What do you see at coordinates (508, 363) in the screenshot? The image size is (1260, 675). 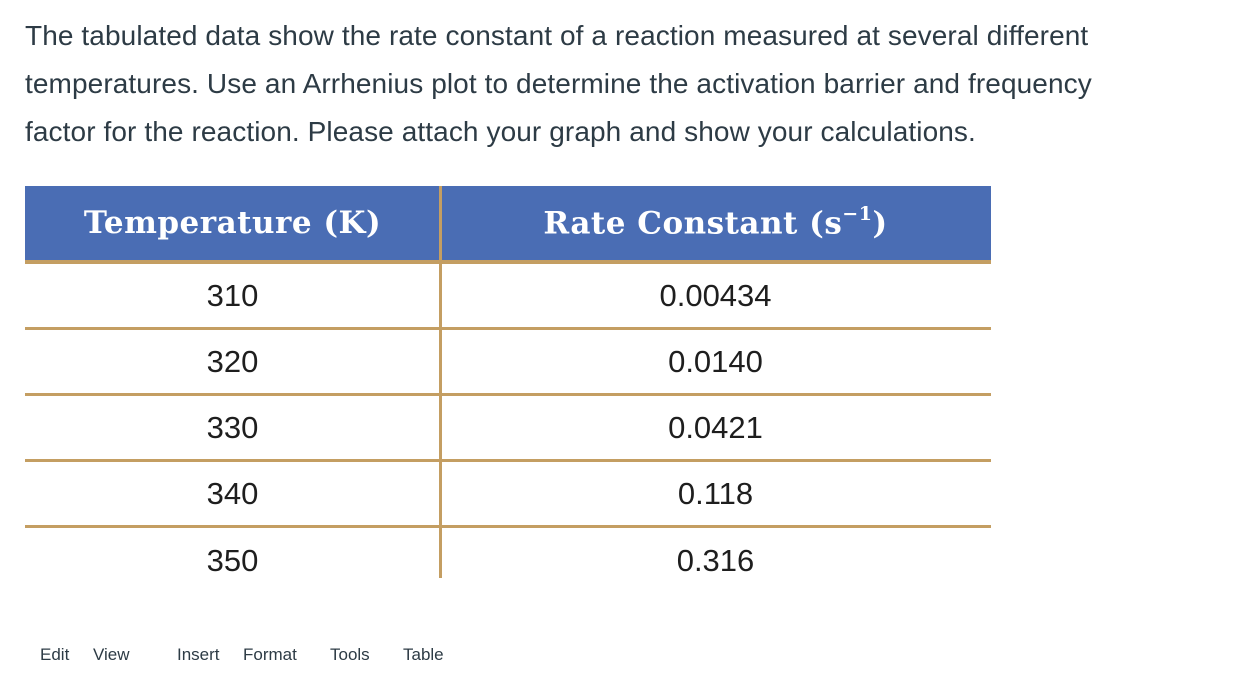 I see `table-row: 320 0.0140` at bounding box center [508, 363].